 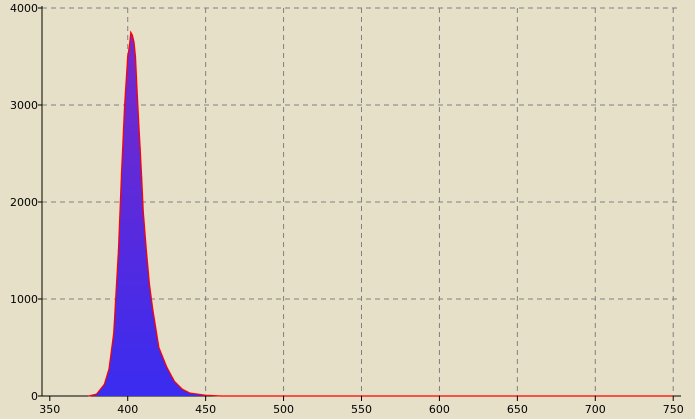 What do you see at coordinates (673, 409) in the screenshot?
I see `x-tick-label-750: 750` at bounding box center [673, 409].